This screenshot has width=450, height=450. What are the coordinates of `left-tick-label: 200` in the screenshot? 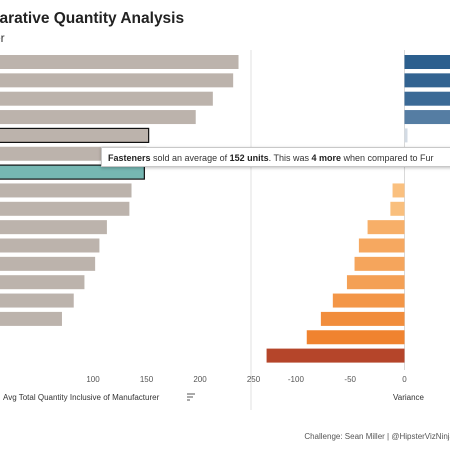 It's located at (200, 379).